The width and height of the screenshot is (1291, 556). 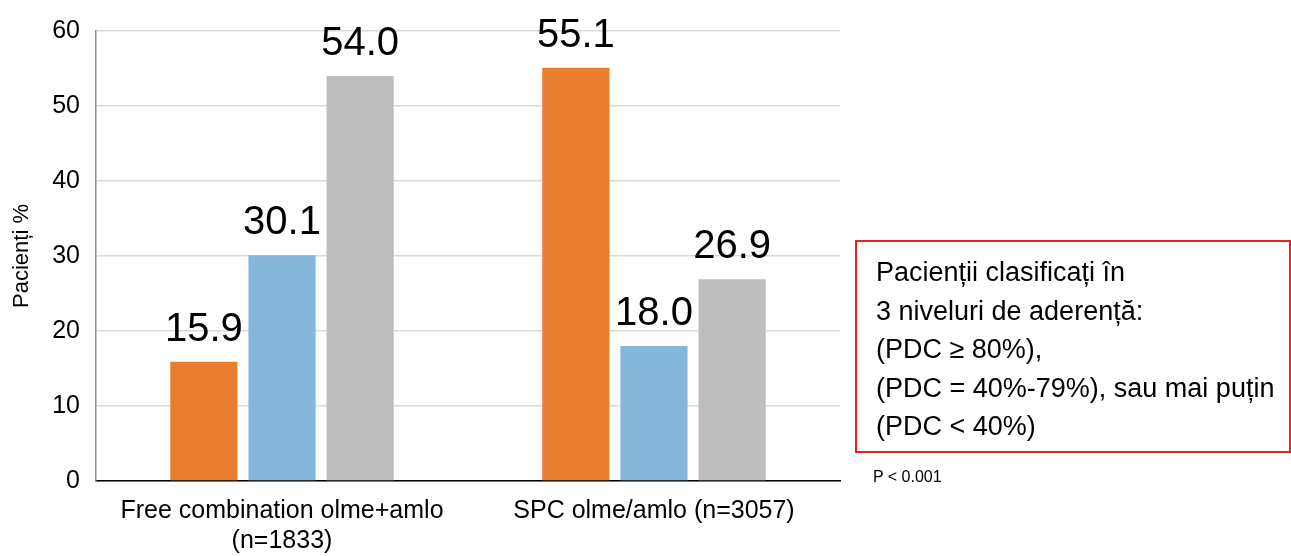 What do you see at coordinates (654, 311) in the screenshot?
I see `data-label: 18.0` at bounding box center [654, 311].